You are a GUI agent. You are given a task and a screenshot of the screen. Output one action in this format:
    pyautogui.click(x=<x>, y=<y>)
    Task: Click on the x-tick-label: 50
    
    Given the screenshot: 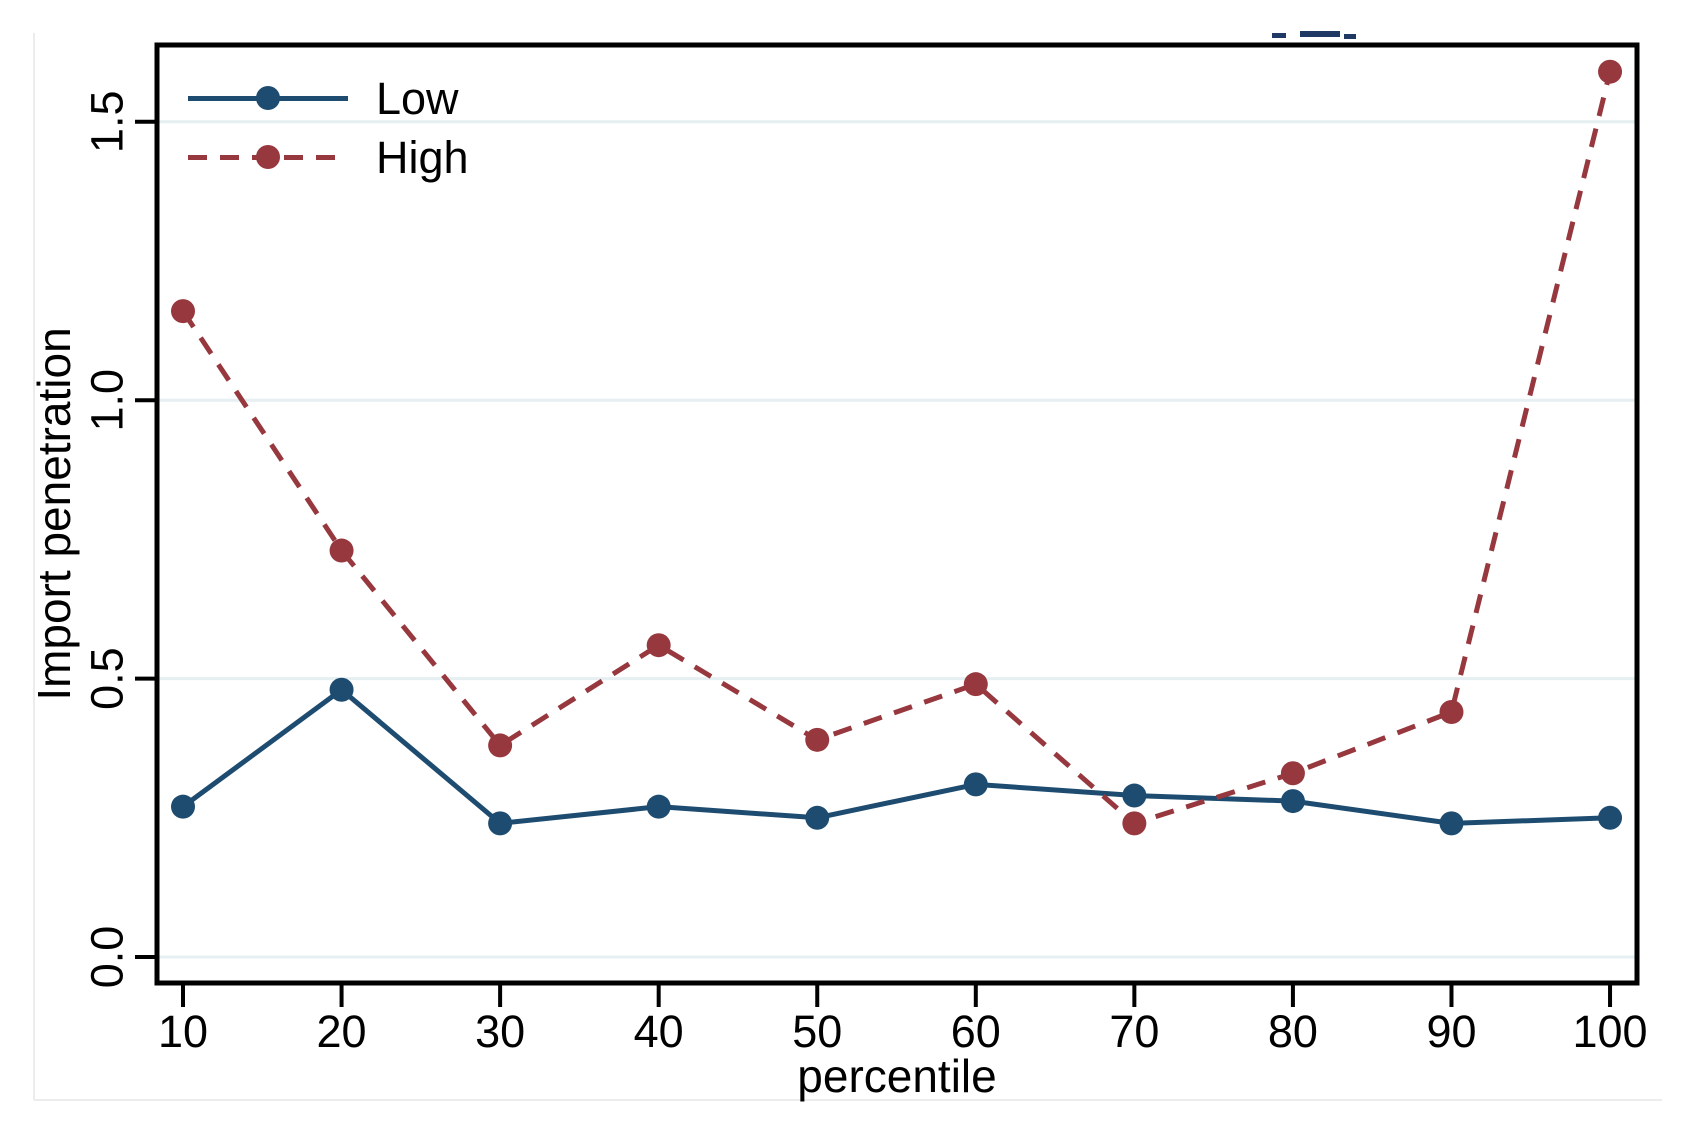 What is the action you would take?
    pyautogui.click(x=817, y=1031)
    